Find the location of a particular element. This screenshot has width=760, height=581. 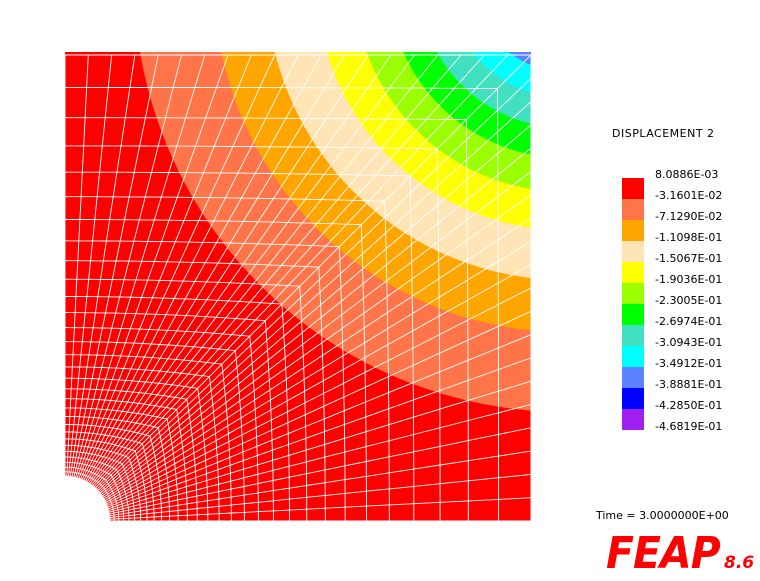

legend-title: DISPLACEMENT 2 is located at coordinates (663, 133).